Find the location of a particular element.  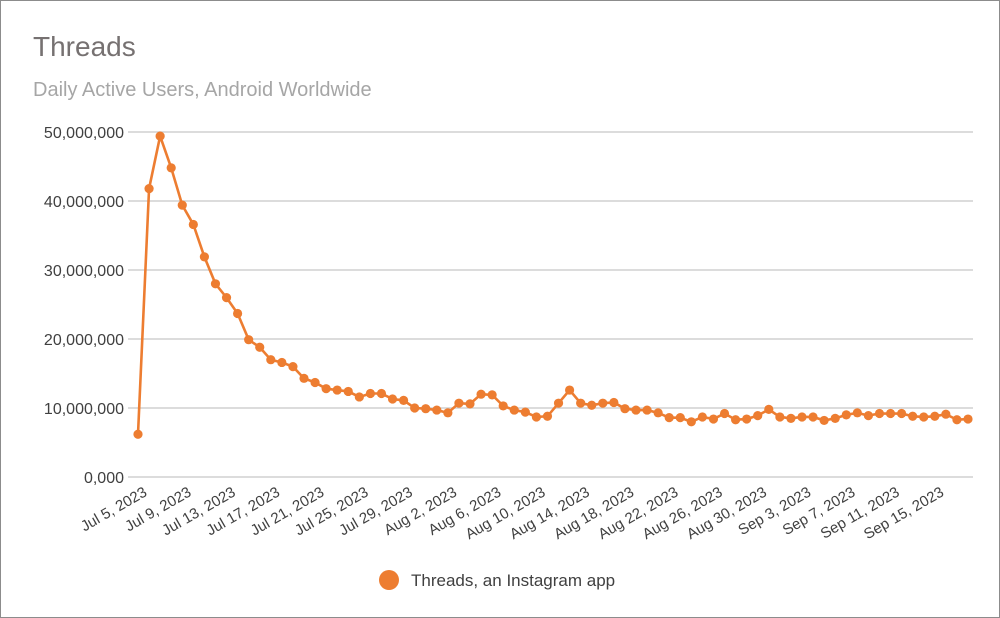

chart-subtitle: Daily Active Users, Android Worldwide is located at coordinates (202, 90).